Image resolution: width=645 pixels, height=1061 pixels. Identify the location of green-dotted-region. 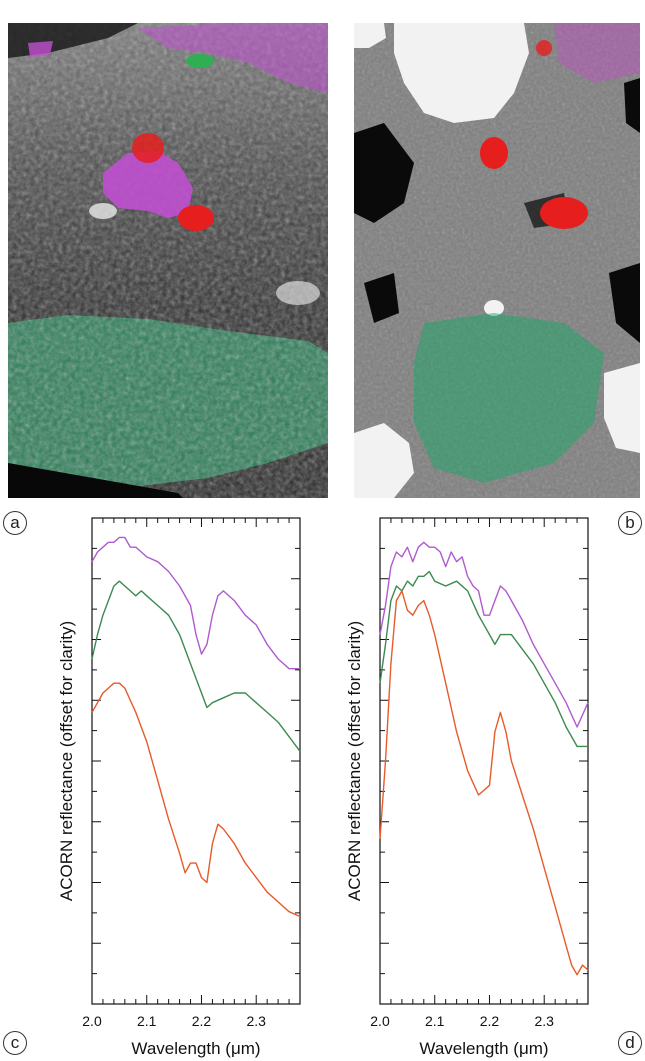
(509, 398).